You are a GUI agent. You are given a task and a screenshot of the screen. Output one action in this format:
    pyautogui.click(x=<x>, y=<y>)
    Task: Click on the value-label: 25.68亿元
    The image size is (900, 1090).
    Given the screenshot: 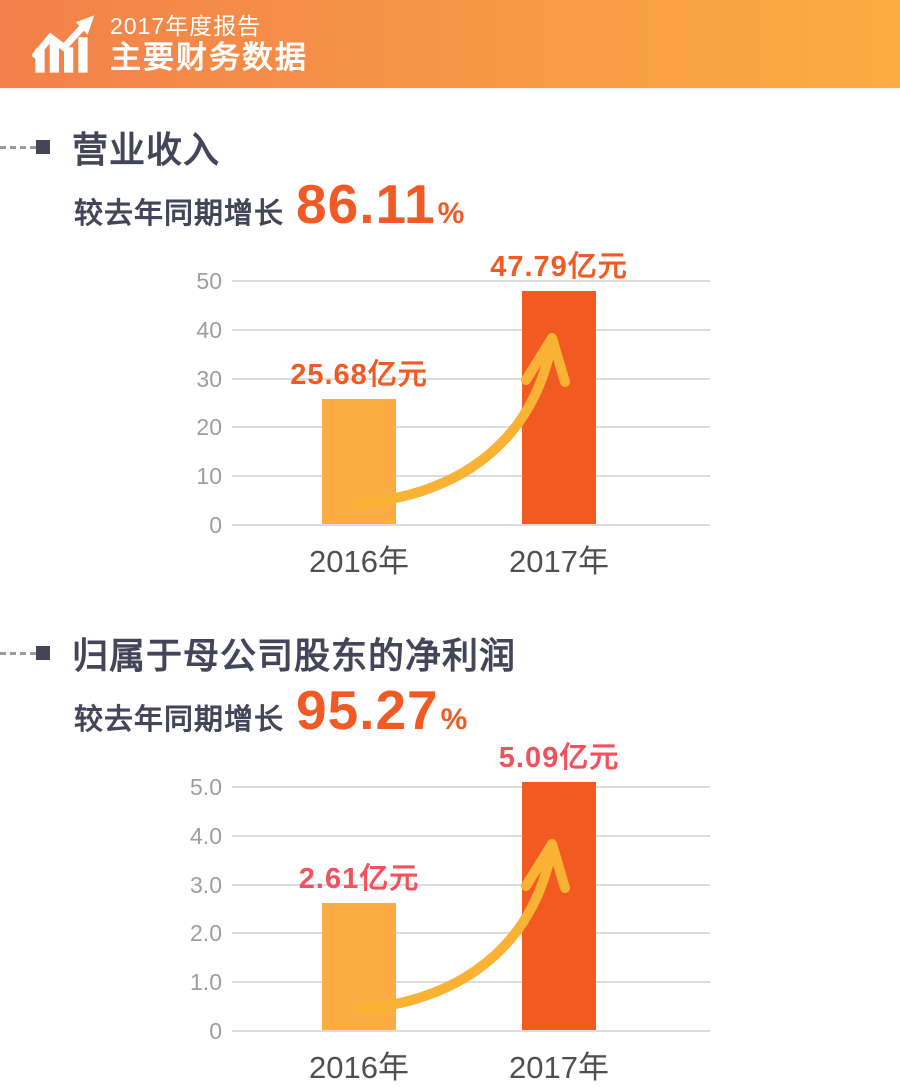 What is the action you would take?
    pyautogui.click(x=359, y=374)
    